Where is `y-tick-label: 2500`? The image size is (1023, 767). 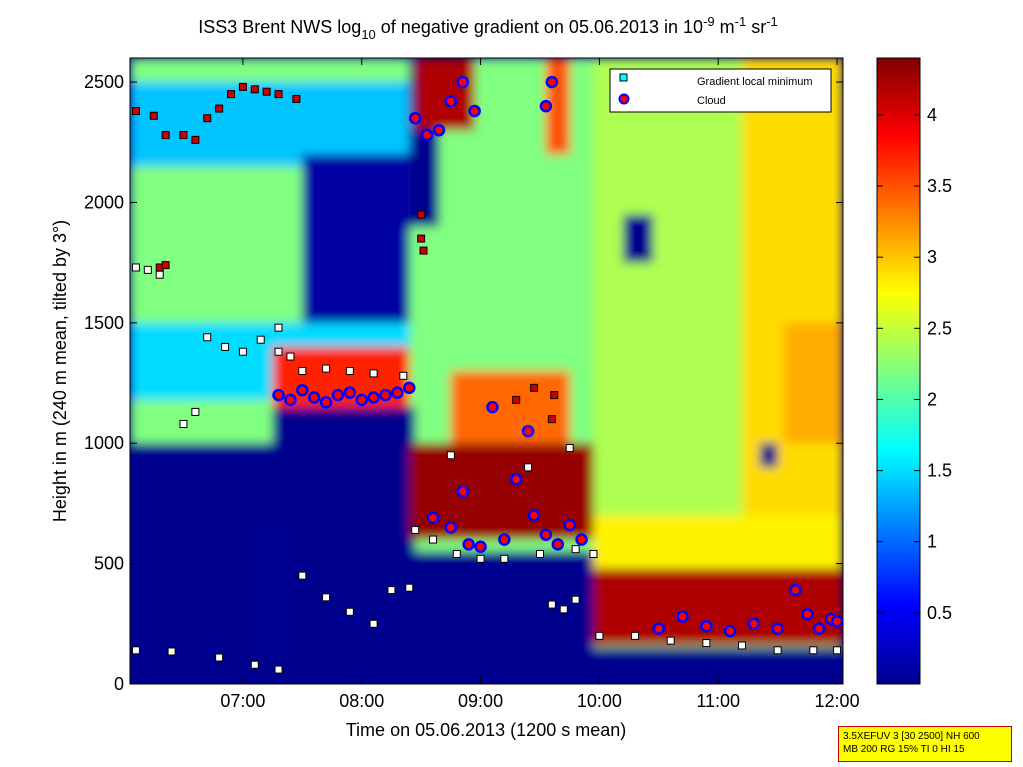 y-tick-label: 2500 is located at coordinates (104, 82).